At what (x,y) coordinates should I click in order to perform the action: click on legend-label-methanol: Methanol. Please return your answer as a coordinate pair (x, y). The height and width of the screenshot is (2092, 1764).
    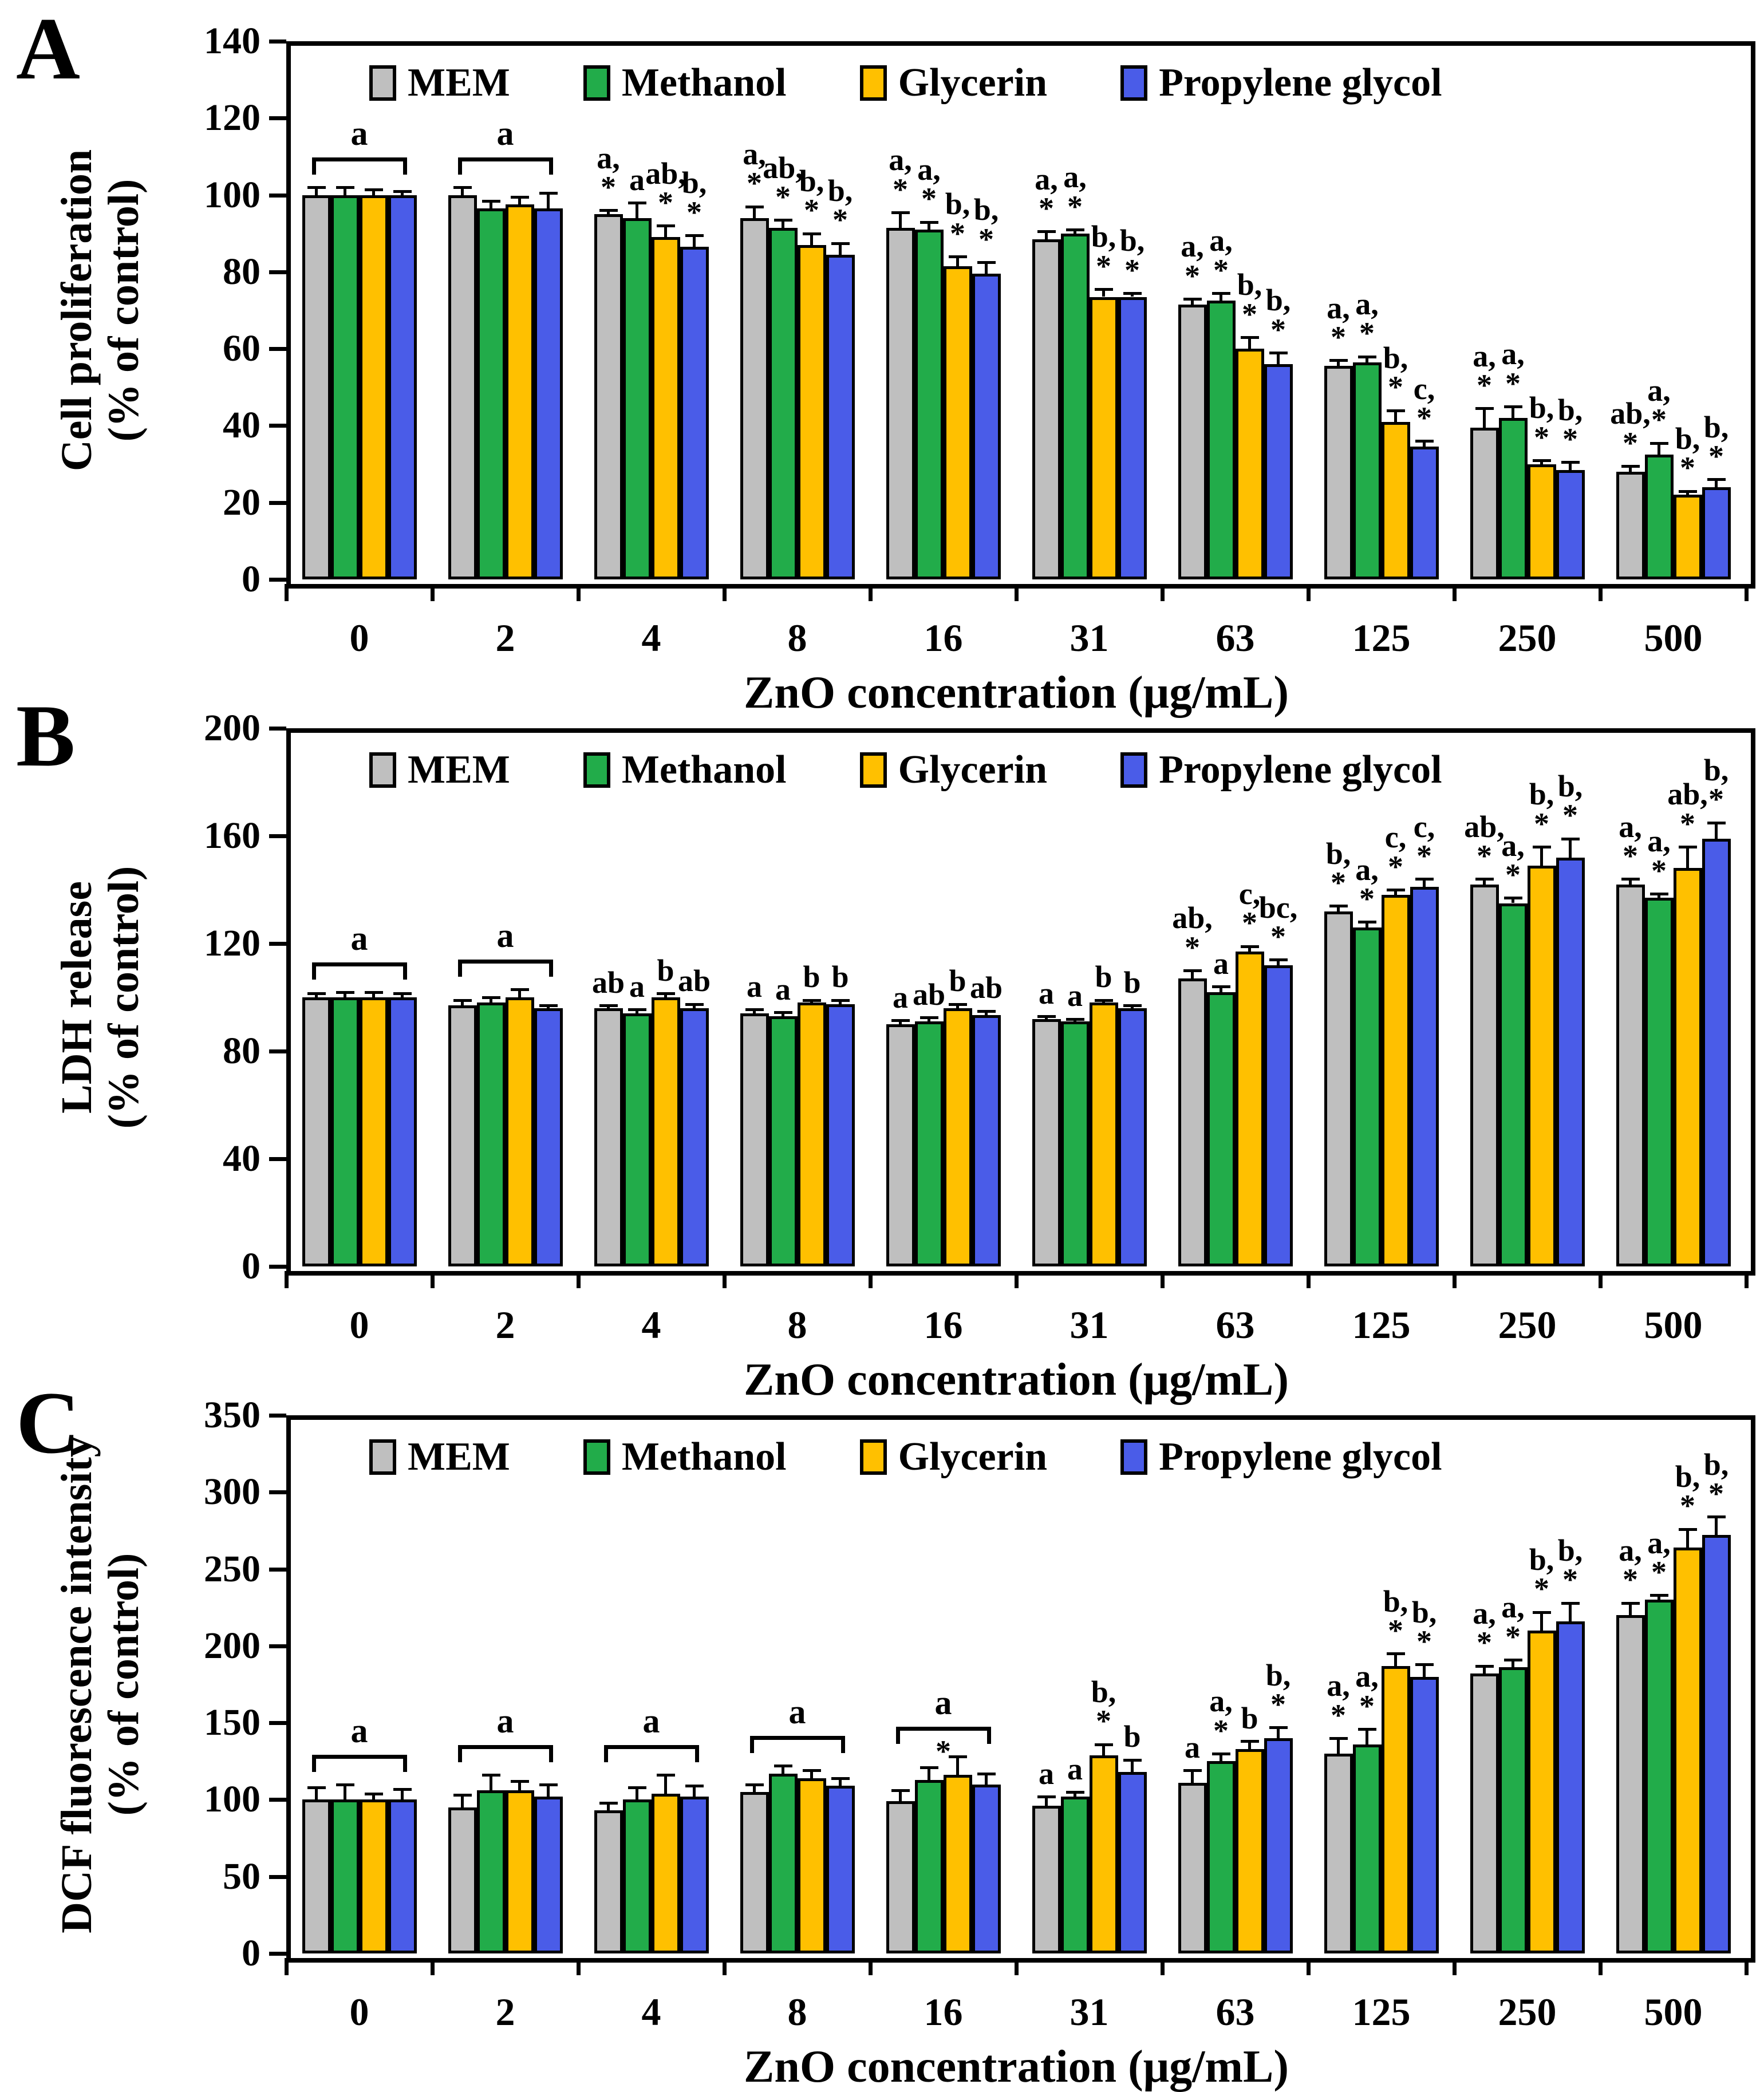
    Looking at the image, I should click on (704, 770).